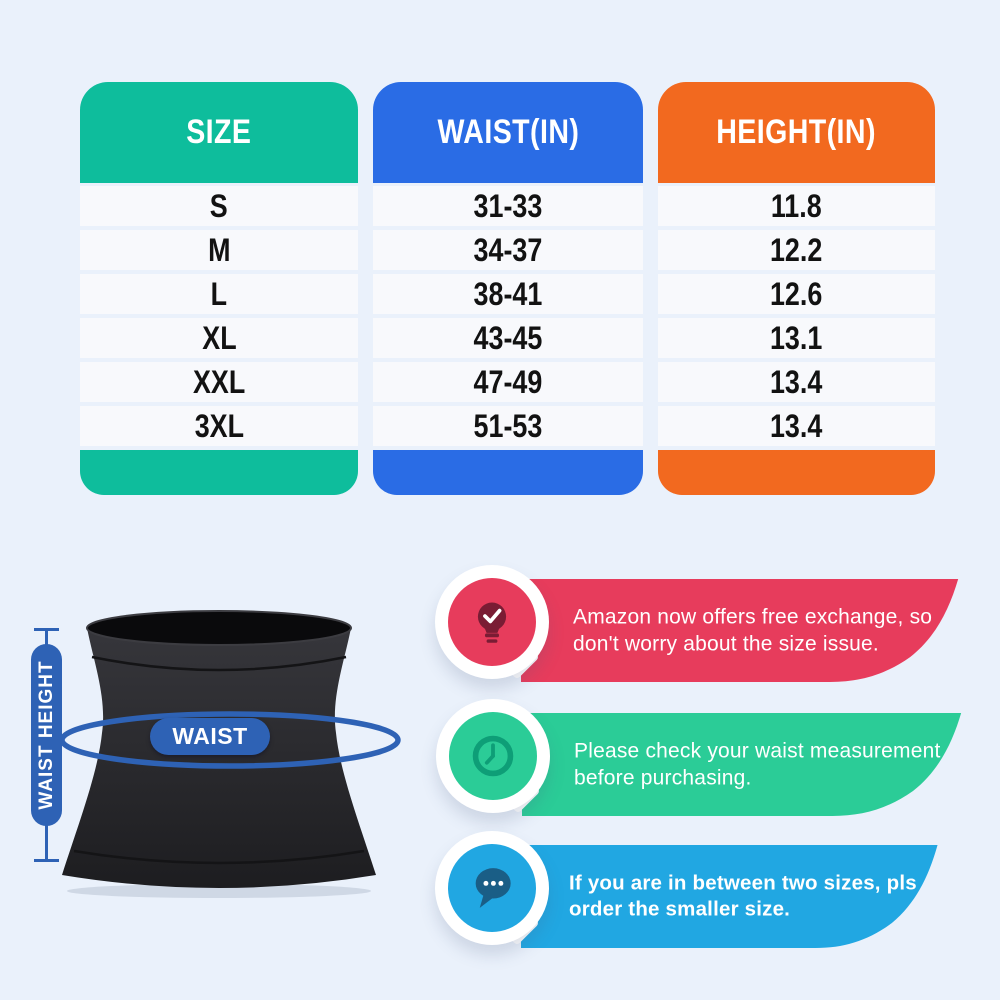  I want to click on trainer-bottom-seam, so click(219, 857).